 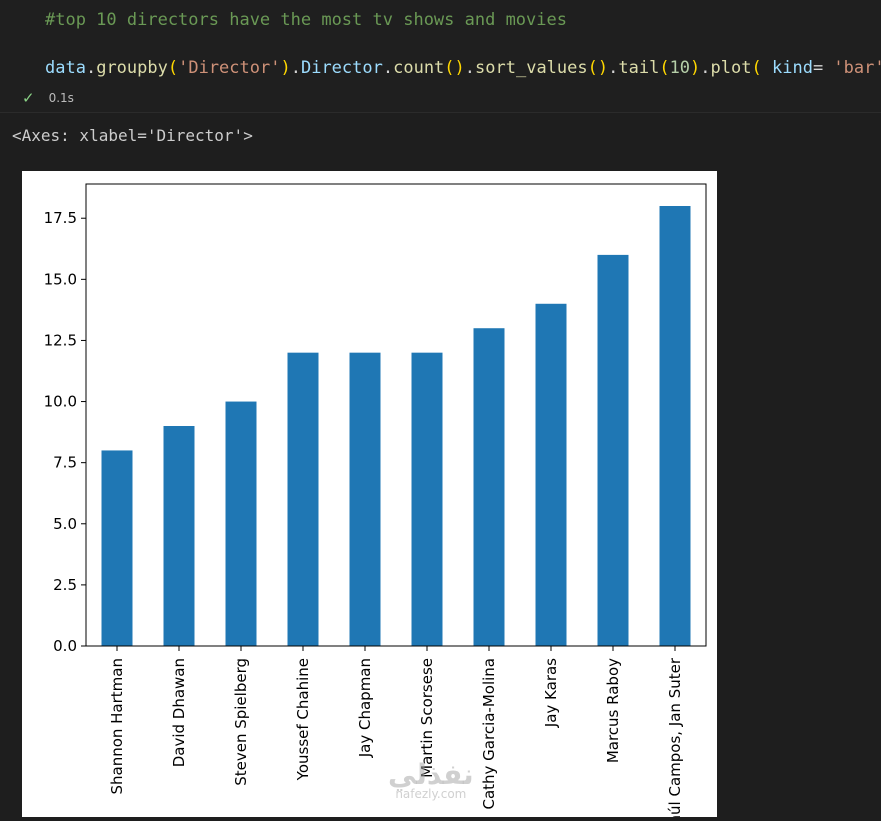 I want to click on code-token: =, so click(x=823, y=68).